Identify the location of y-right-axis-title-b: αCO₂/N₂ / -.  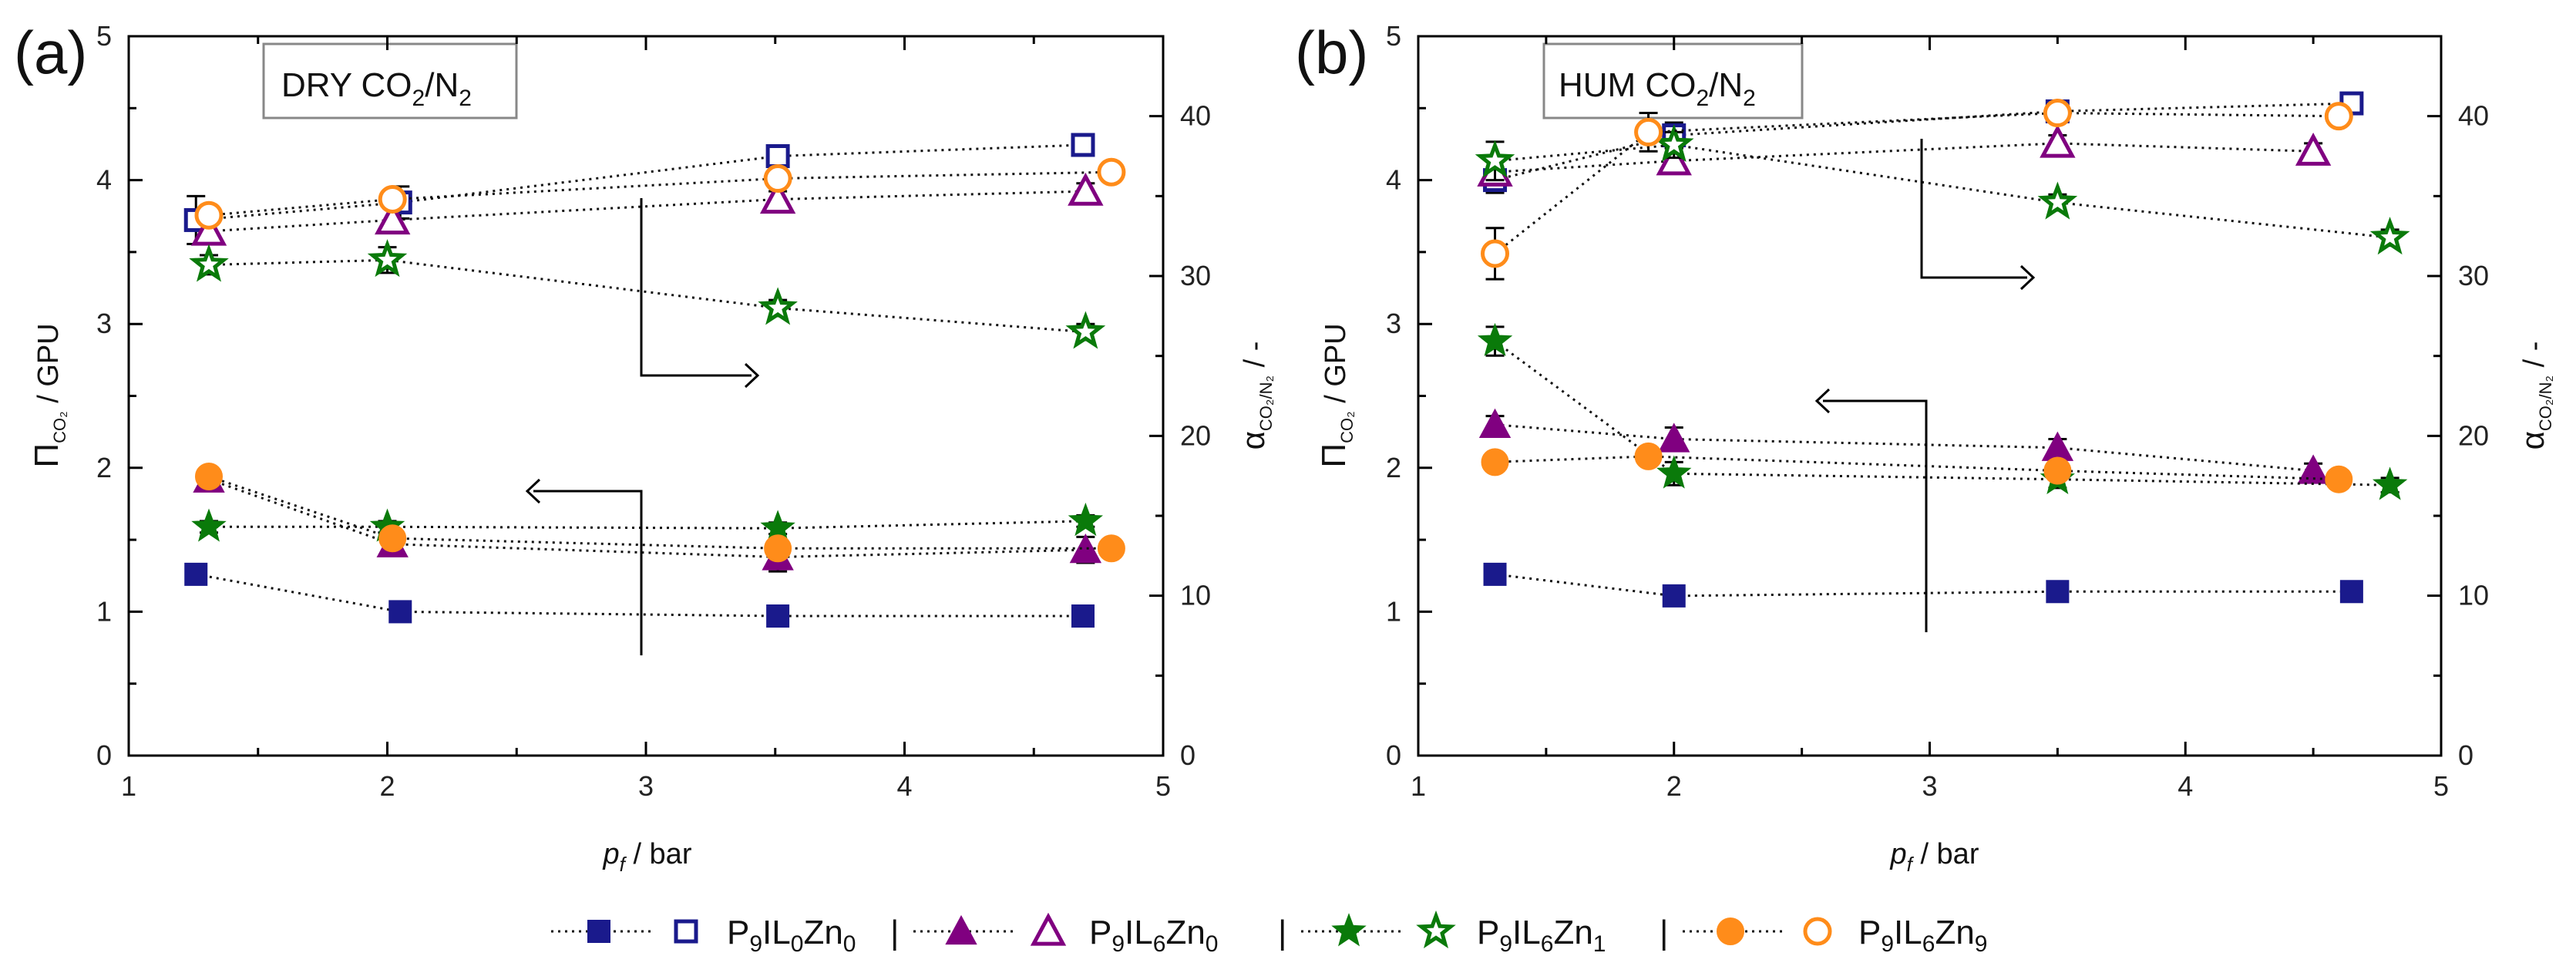
(2534, 396).